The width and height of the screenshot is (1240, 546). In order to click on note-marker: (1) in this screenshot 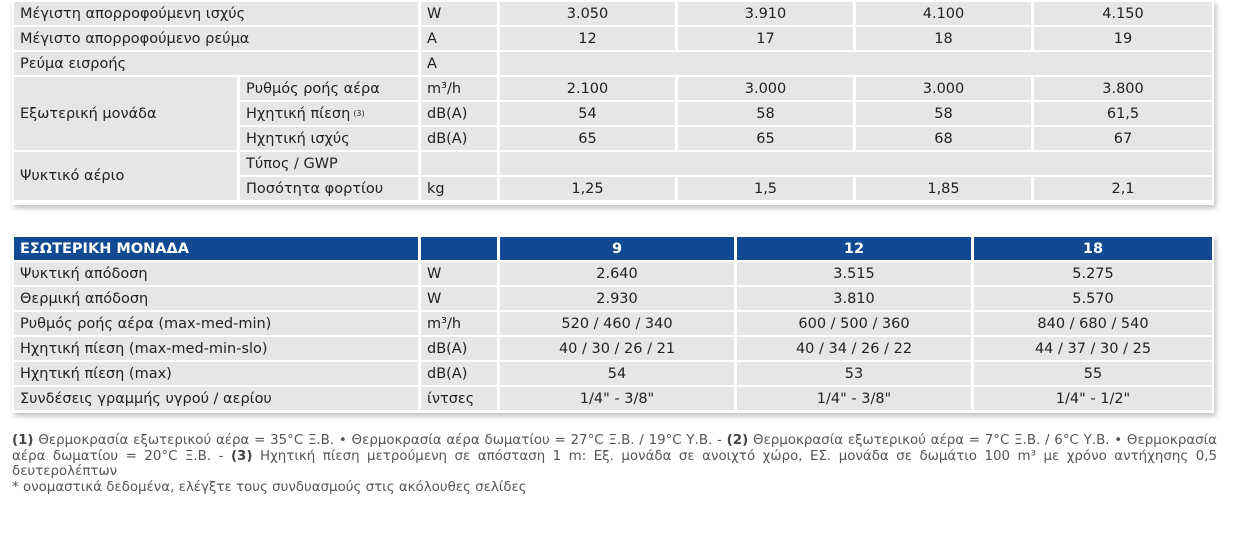, I will do `click(23, 440)`.